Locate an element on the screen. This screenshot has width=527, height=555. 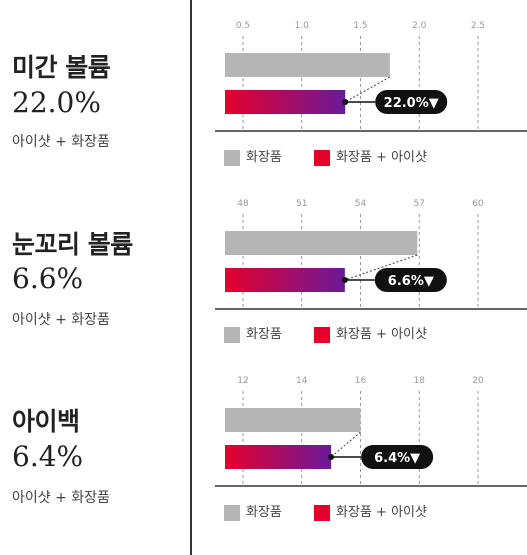
x-tick-label: 16 is located at coordinates (361, 381).